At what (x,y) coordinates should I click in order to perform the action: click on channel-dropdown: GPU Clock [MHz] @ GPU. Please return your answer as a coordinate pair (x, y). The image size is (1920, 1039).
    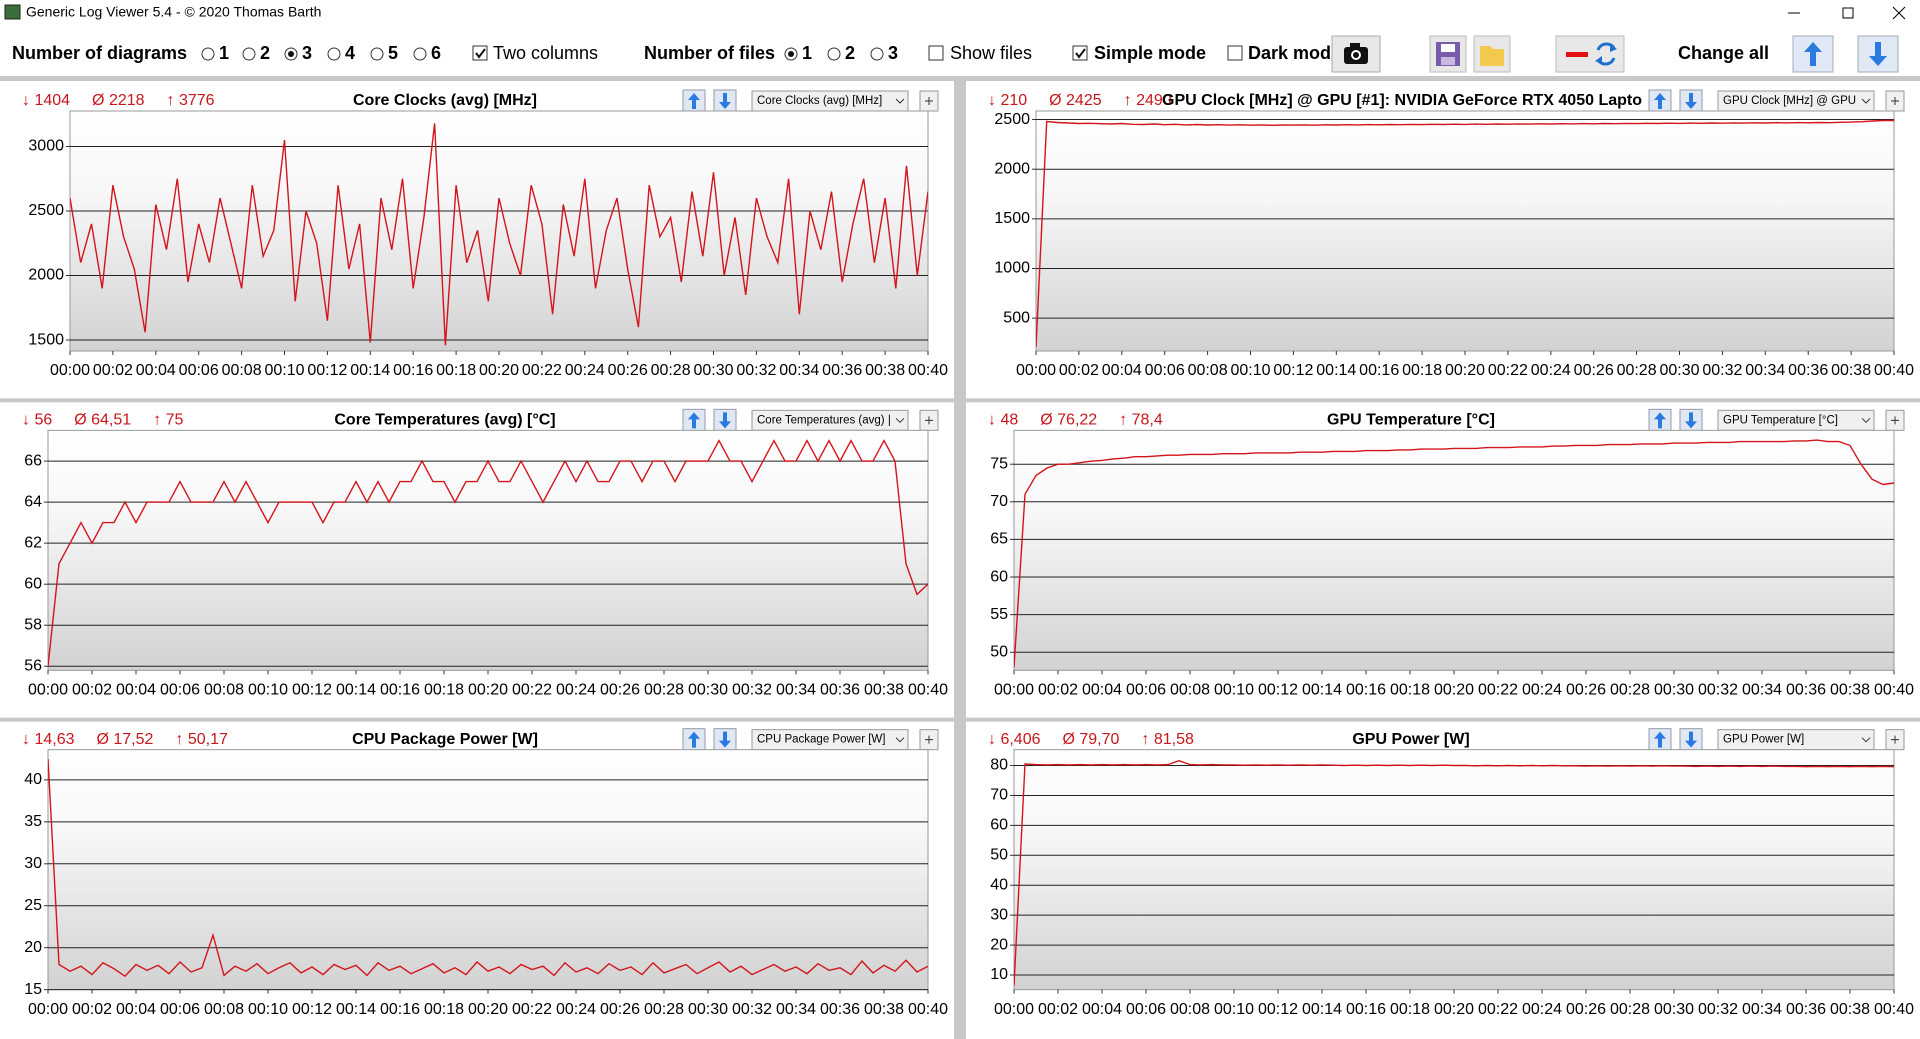
    Looking at the image, I should click on (1796, 101).